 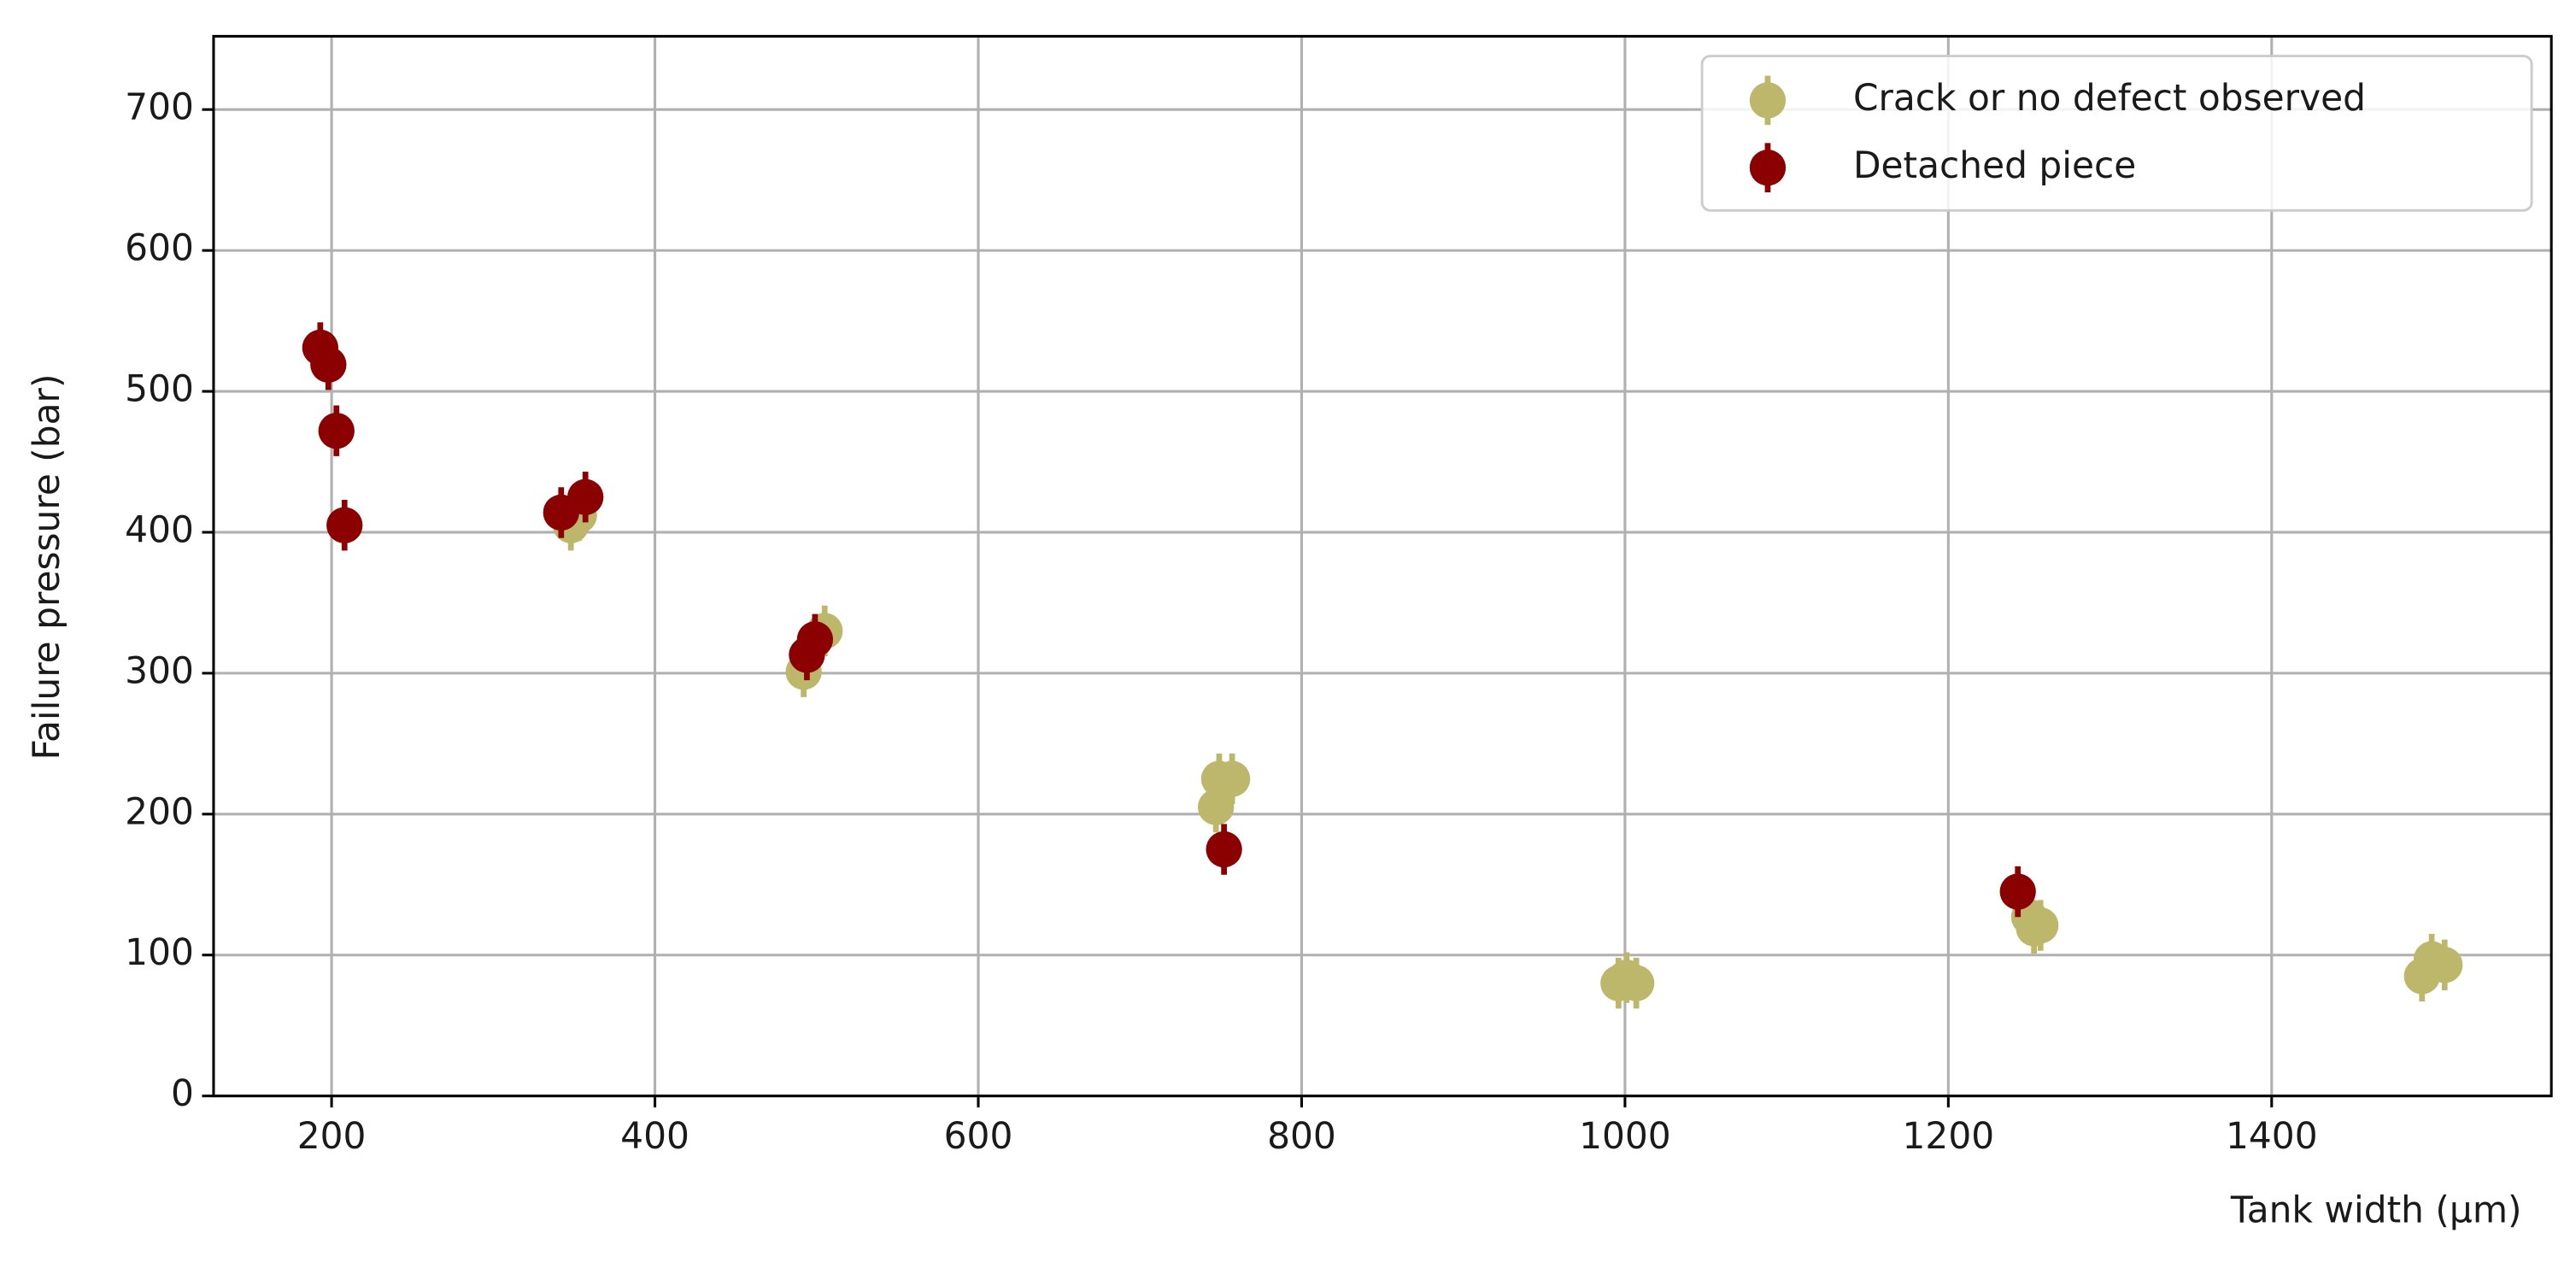 What do you see at coordinates (332, 1136) in the screenshot?
I see `x-tick-label: 200` at bounding box center [332, 1136].